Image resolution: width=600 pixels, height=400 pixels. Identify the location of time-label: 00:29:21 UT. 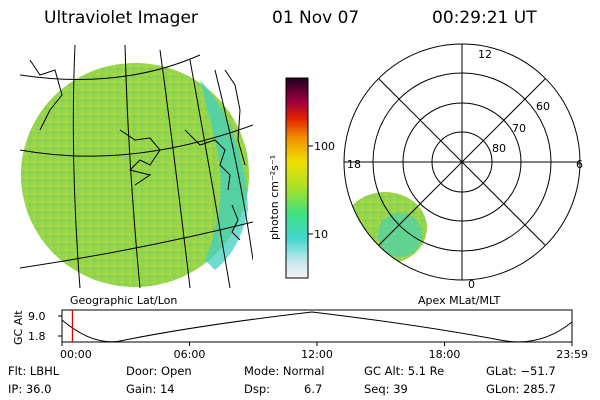
(484, 18).